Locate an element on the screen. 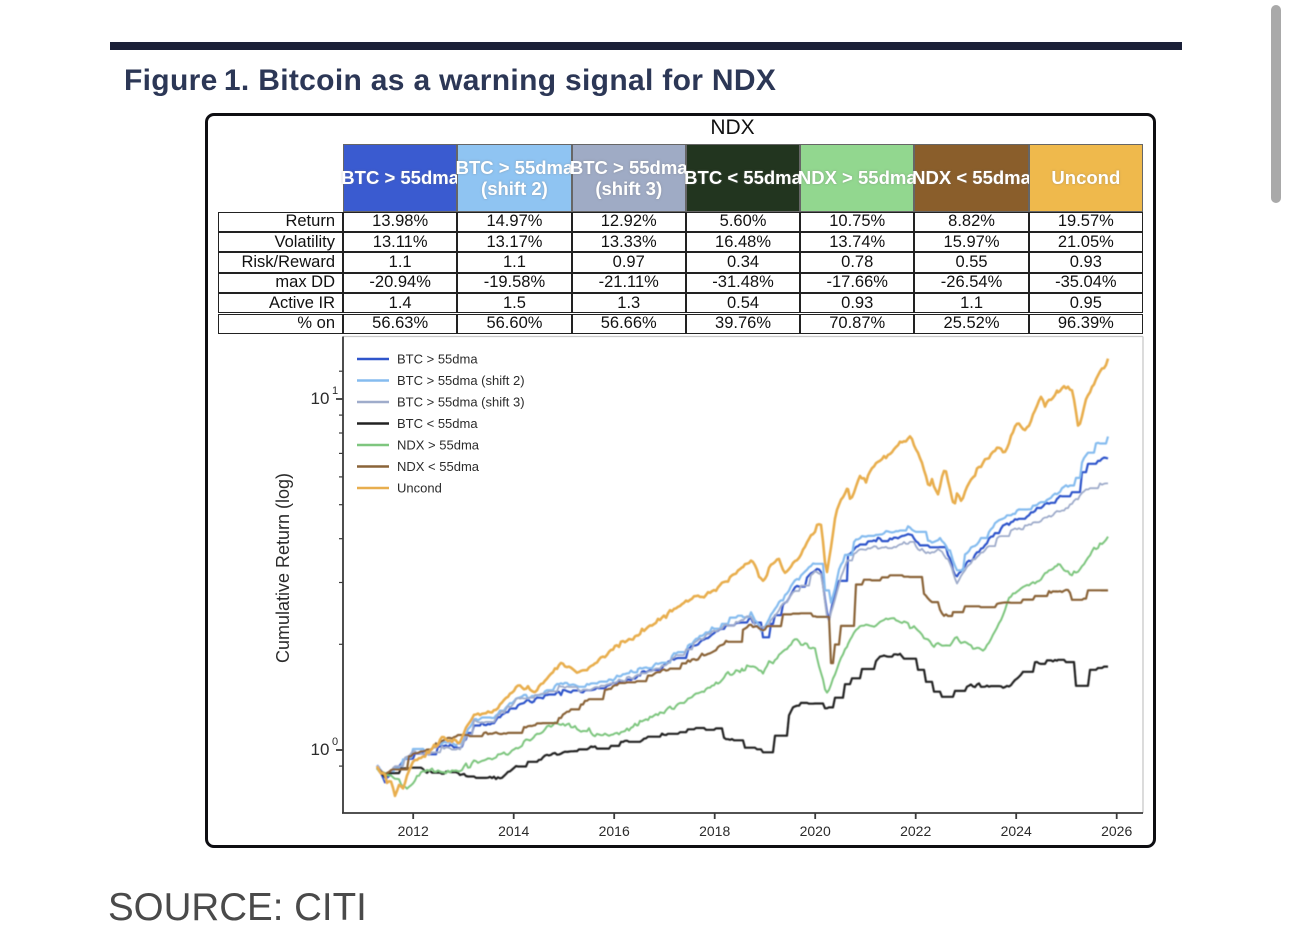 The image size is (1290, 935). svg-text: BTC < 55dma is located at coordinates (437, 423).